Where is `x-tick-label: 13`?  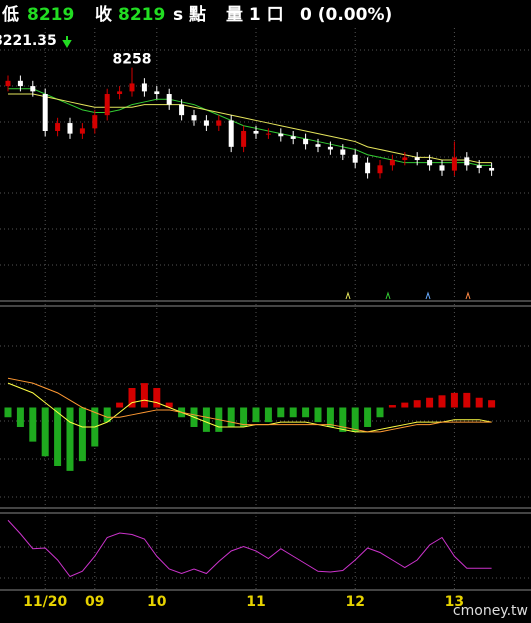 x-tick-label: 13 is located at coordinates (454, 602).